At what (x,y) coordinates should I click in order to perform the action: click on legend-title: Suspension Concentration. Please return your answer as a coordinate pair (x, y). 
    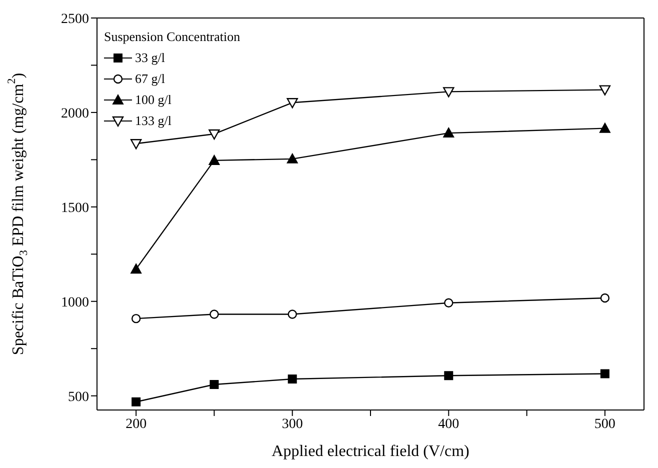
    Looking at the image, I should click on (172, 37).